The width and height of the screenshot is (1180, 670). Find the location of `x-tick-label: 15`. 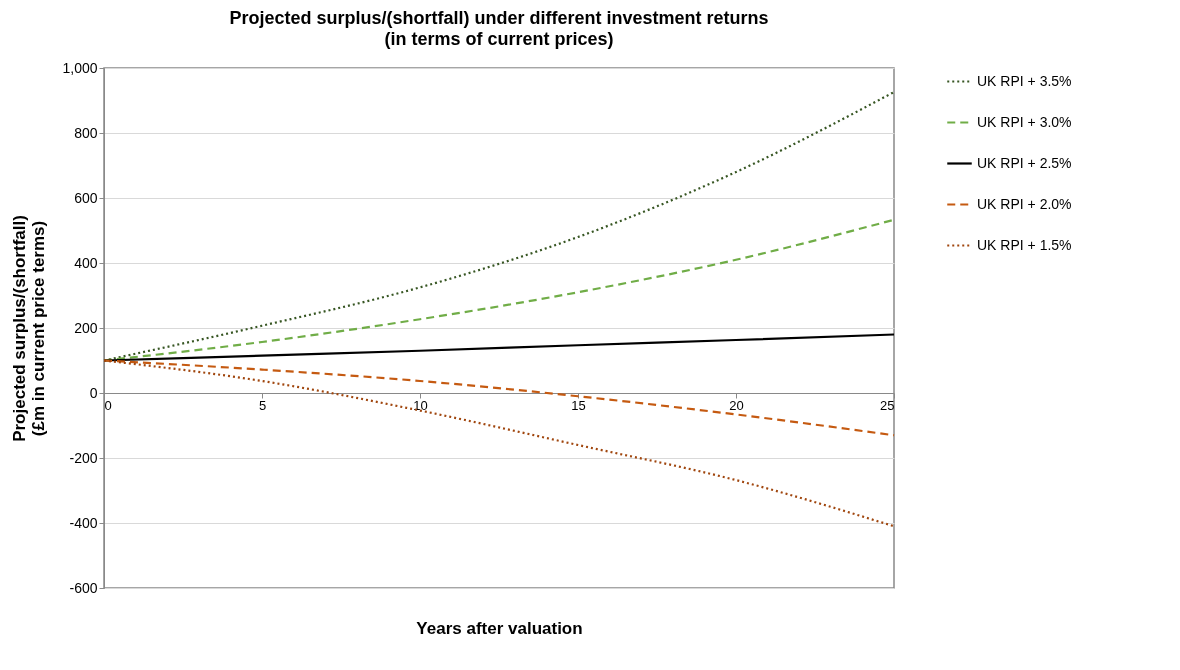

x-tick-label: 15 is located at coordinates (578, 405).